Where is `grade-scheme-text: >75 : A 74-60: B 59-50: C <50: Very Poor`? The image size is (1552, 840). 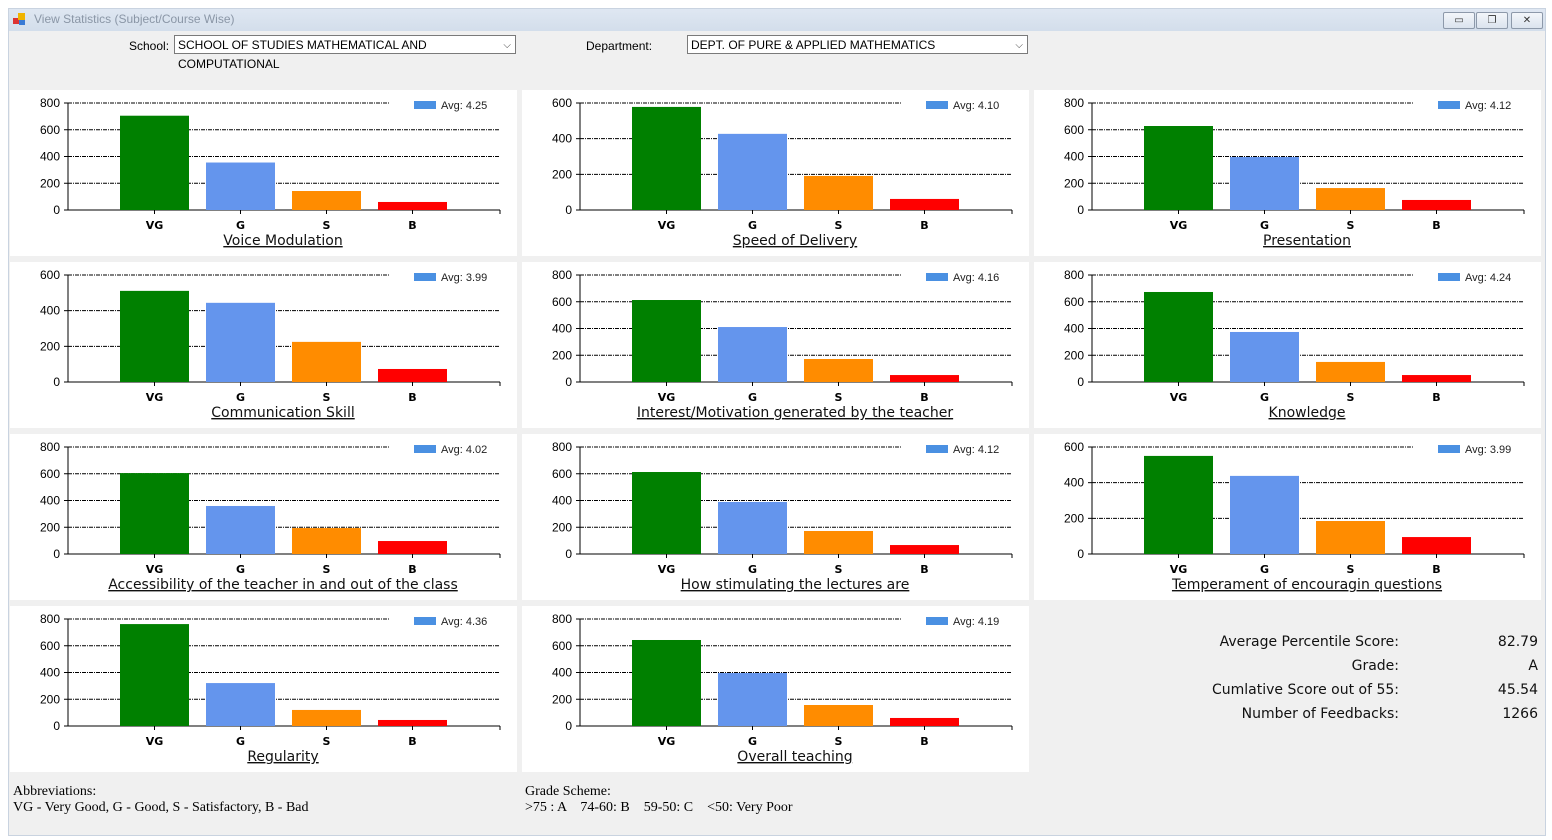
grade-scheme-text: >75 : A 74-60: B 59-50: C <50: Very Poor is located at coordinates (659, 807).